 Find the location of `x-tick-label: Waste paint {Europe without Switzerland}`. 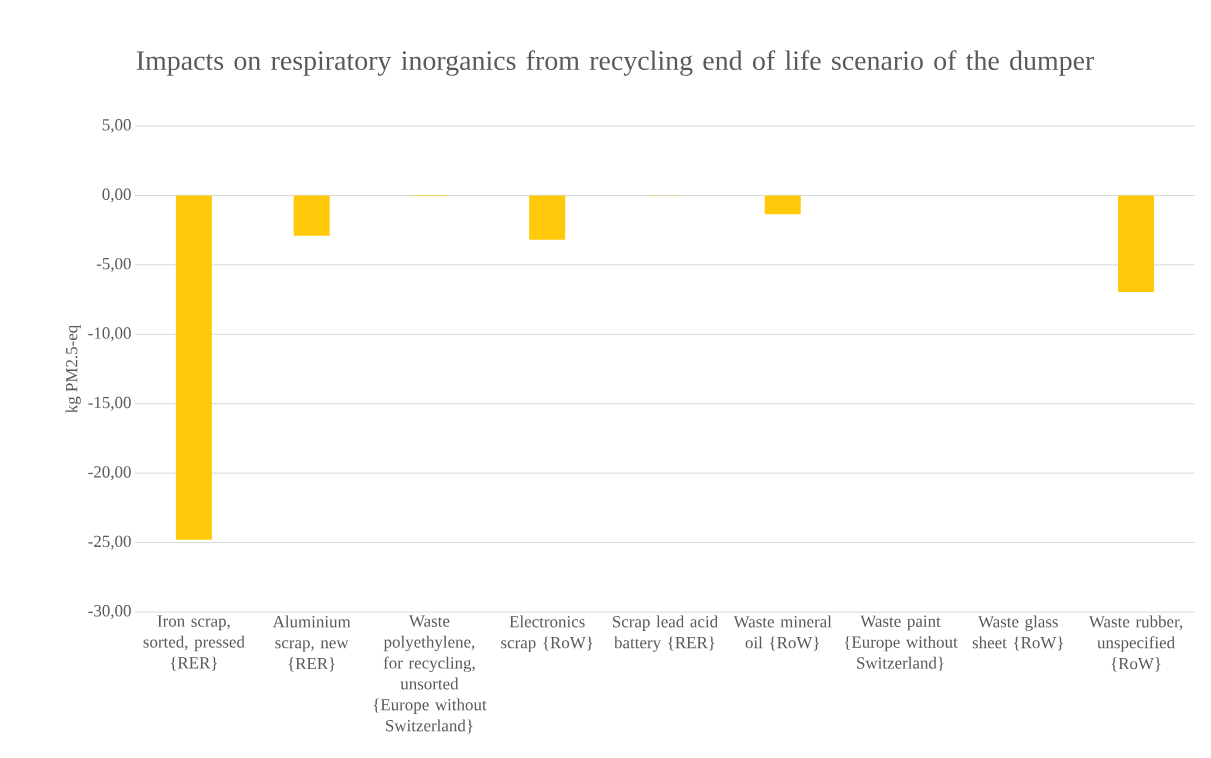

x-tick-label: Waste paint {Europe without Switzerland} is located at coordinates (901, 643).